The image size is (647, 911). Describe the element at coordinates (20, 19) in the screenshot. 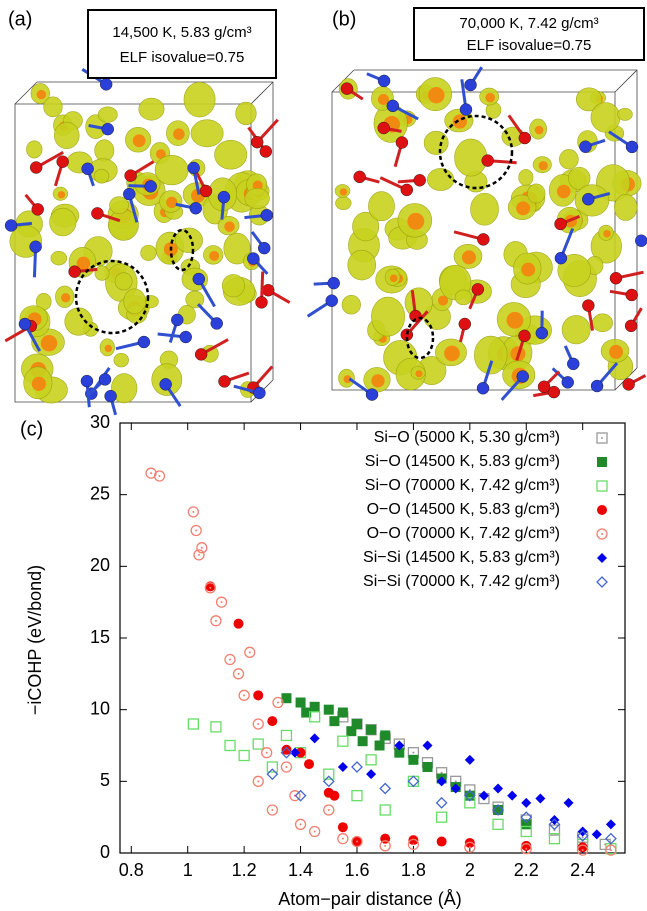

I see `panel-label: (a)` at that location.